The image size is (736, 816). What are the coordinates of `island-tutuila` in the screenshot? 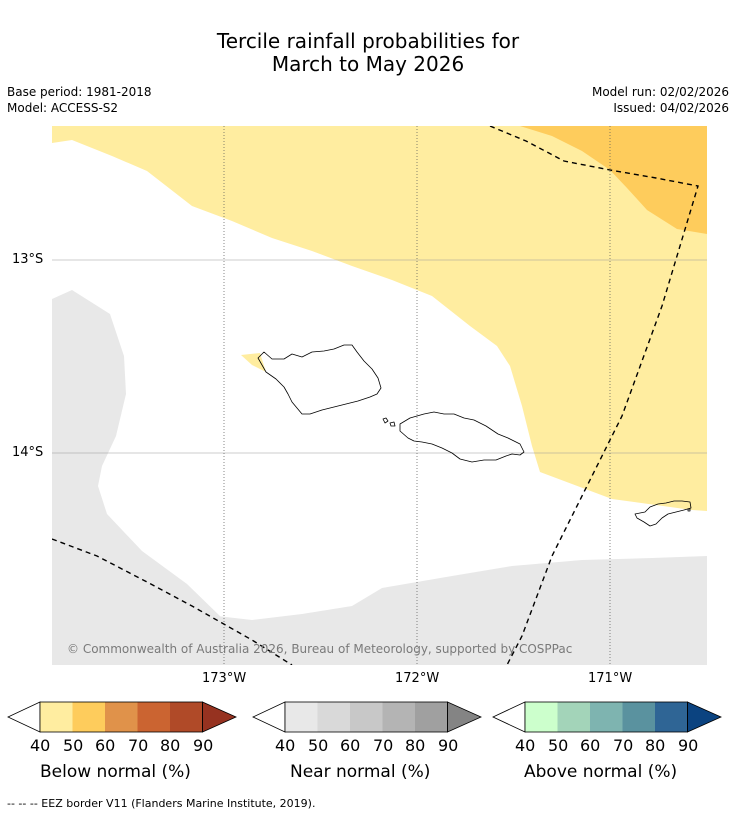 It's located at (663, 513).